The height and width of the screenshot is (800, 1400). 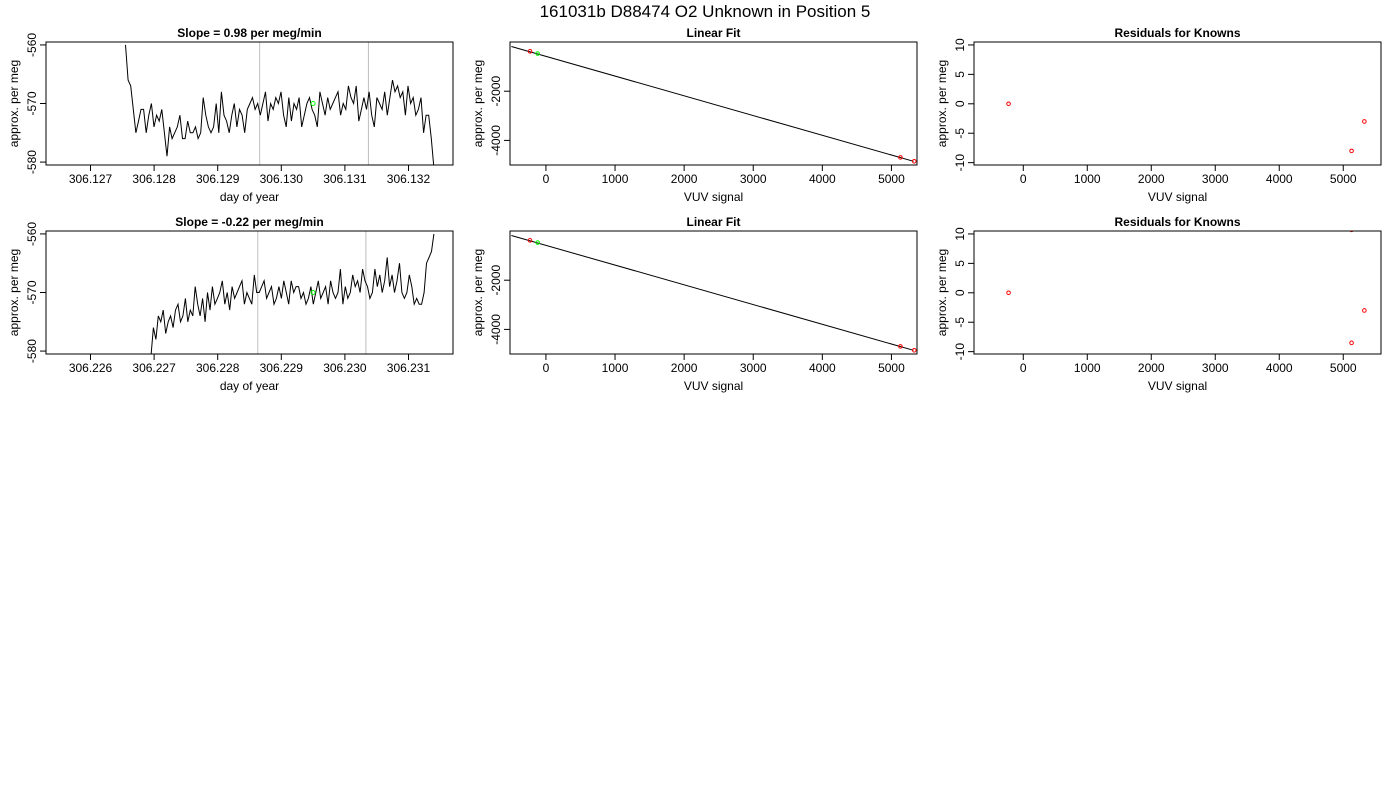 What do you see at coordinates (409, 368) in the screenshot?
I see `x-tick-label: 306.231` at bounding box center [409, 368].